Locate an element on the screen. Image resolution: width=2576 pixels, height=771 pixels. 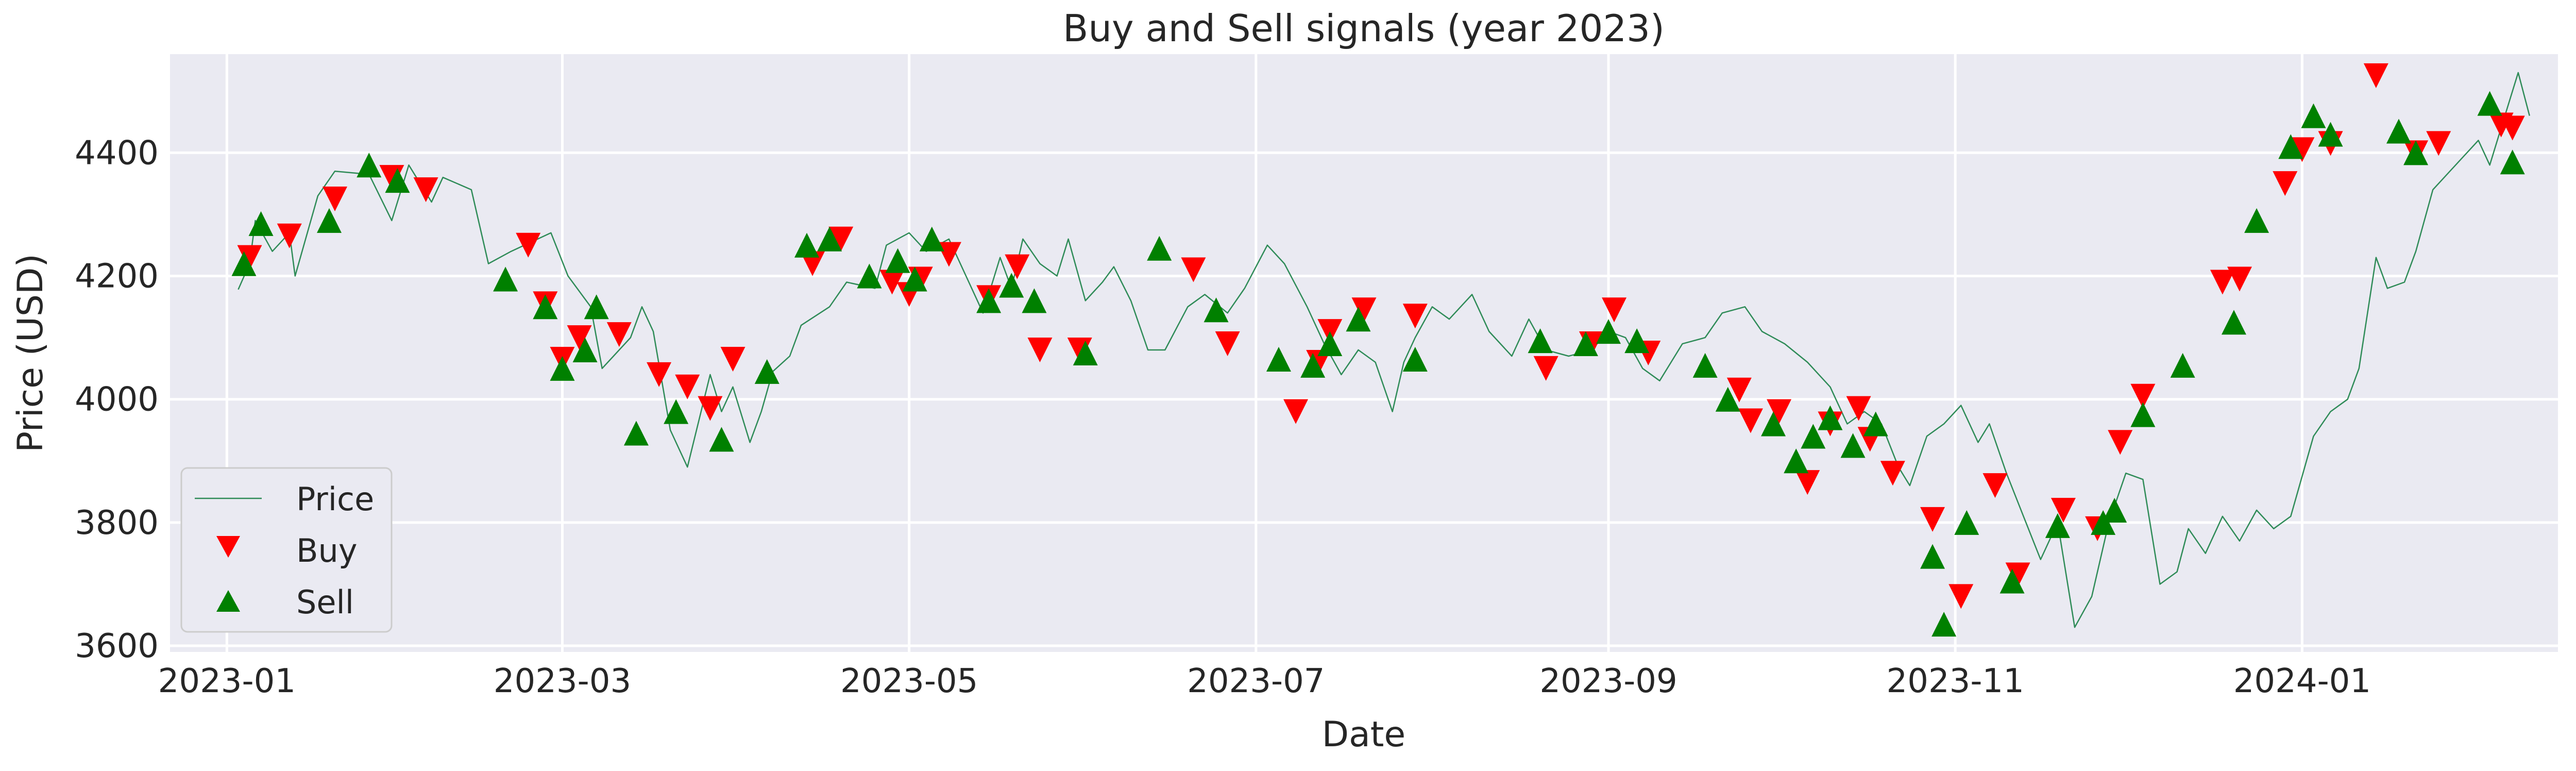
legend-sell-label: Sell is located at coordinates (325, 602).